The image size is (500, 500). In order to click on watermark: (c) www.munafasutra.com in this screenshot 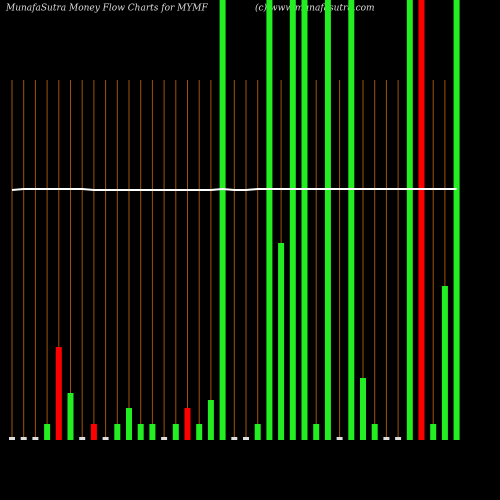, I will do `click(315, 8)`.